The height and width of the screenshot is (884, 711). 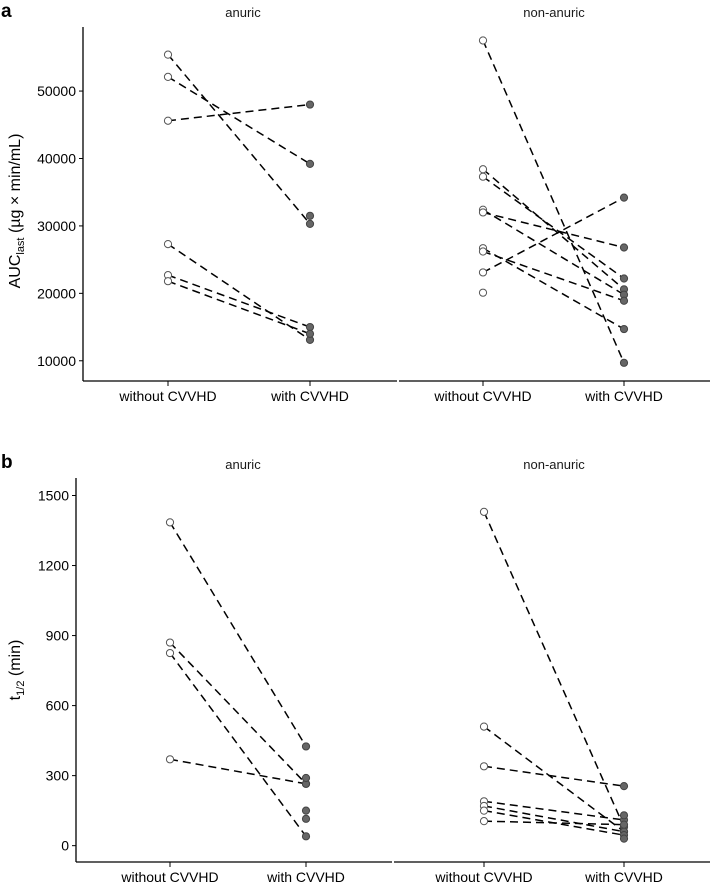 What do you see at coordinates (305, 876) in the screenshot?
I see `panel-b-facet-anuric-xtick-label: with CVVHD` at bounding box center [305, 876].